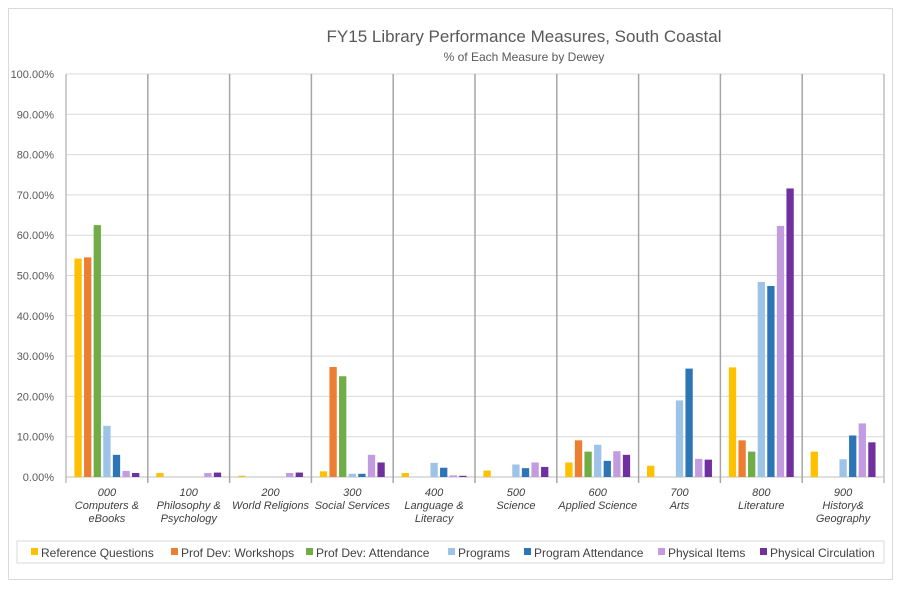  What do you see at coordinates (524, 57) in the screenshot?
I see `chart-subtitle: % of Each Measure by Dewey` at bounding box center [524, 57].